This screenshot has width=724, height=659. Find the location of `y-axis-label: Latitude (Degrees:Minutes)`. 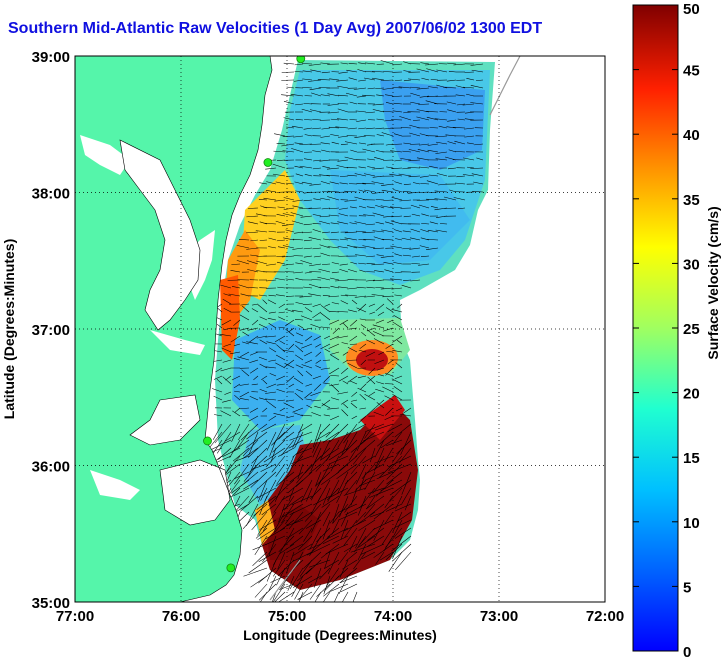

y-axis-label: Latitude (Degrees:Minutes) is located at coordinates (9, 329).